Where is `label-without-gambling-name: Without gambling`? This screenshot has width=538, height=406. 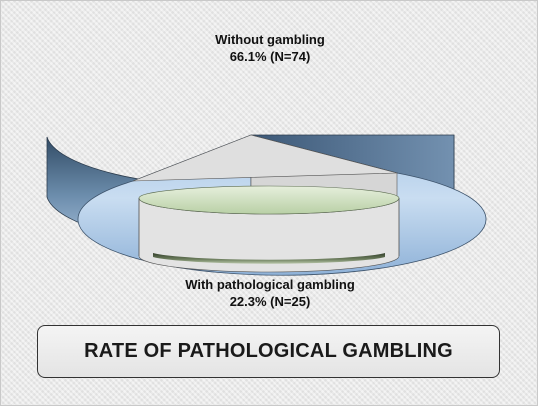 label-without-gambling-name: Without gambling is located at coordinates (270, 39).